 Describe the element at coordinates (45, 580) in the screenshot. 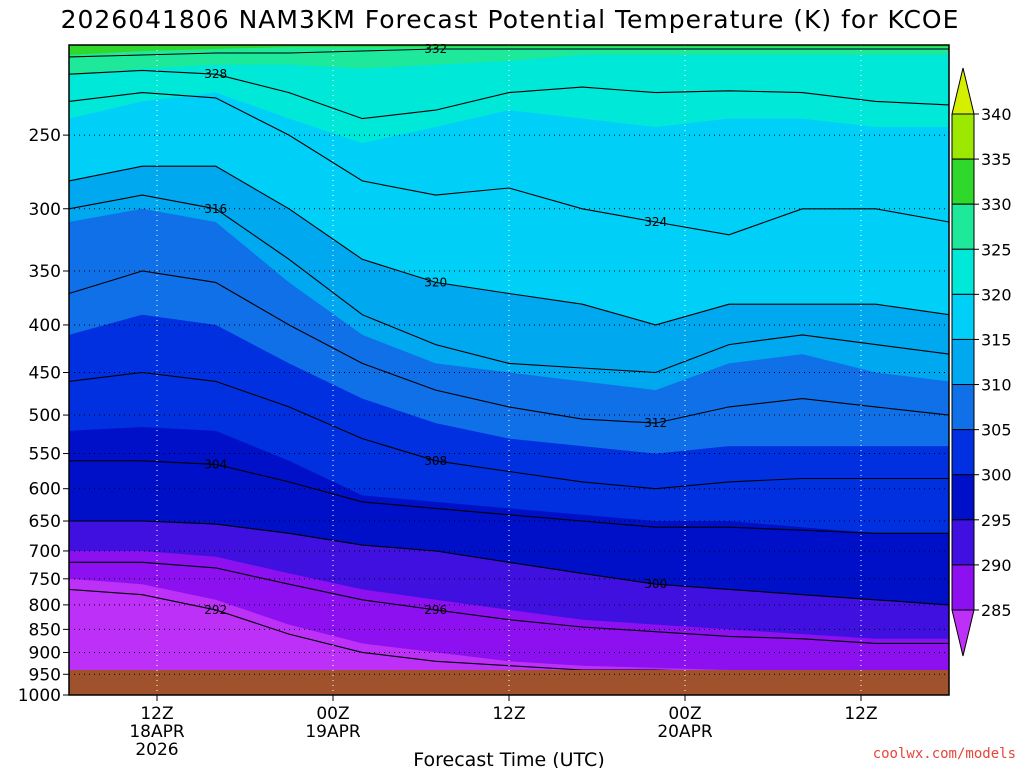

I see `y-tick-label-750: 750` at that location.